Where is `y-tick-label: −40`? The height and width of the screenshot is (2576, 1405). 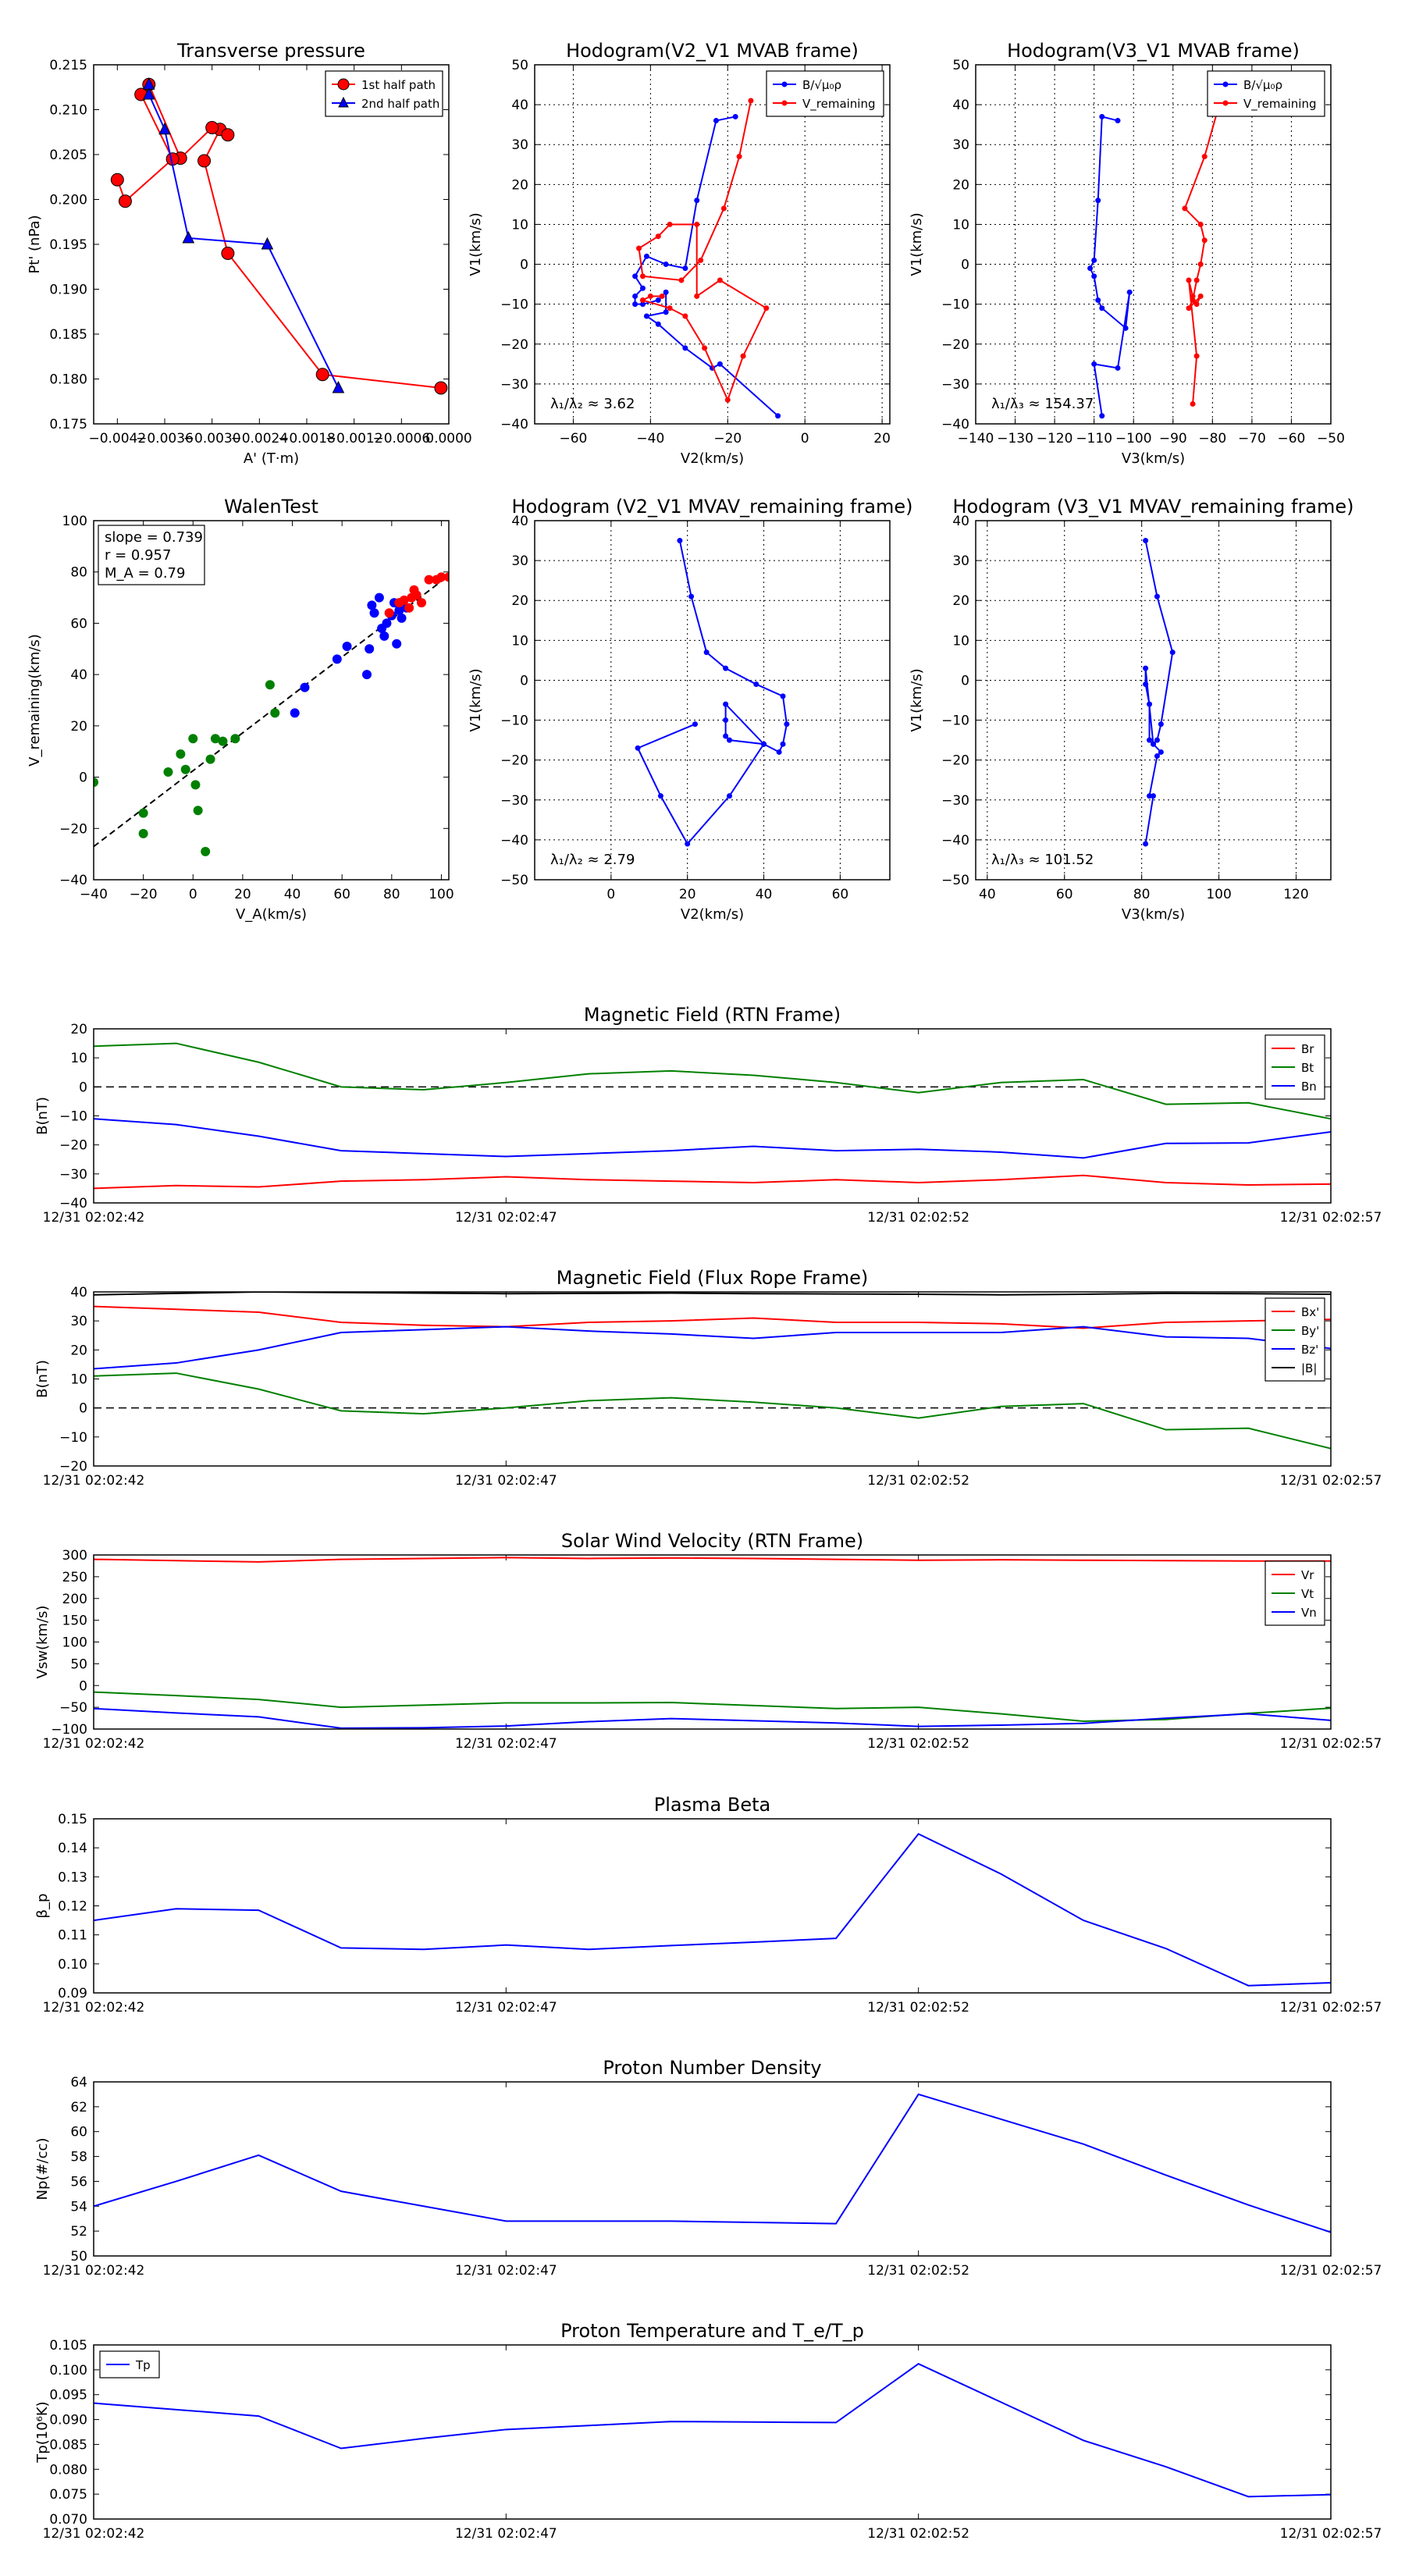
y-tick-label: −40 is located at coordinates (514, 841).